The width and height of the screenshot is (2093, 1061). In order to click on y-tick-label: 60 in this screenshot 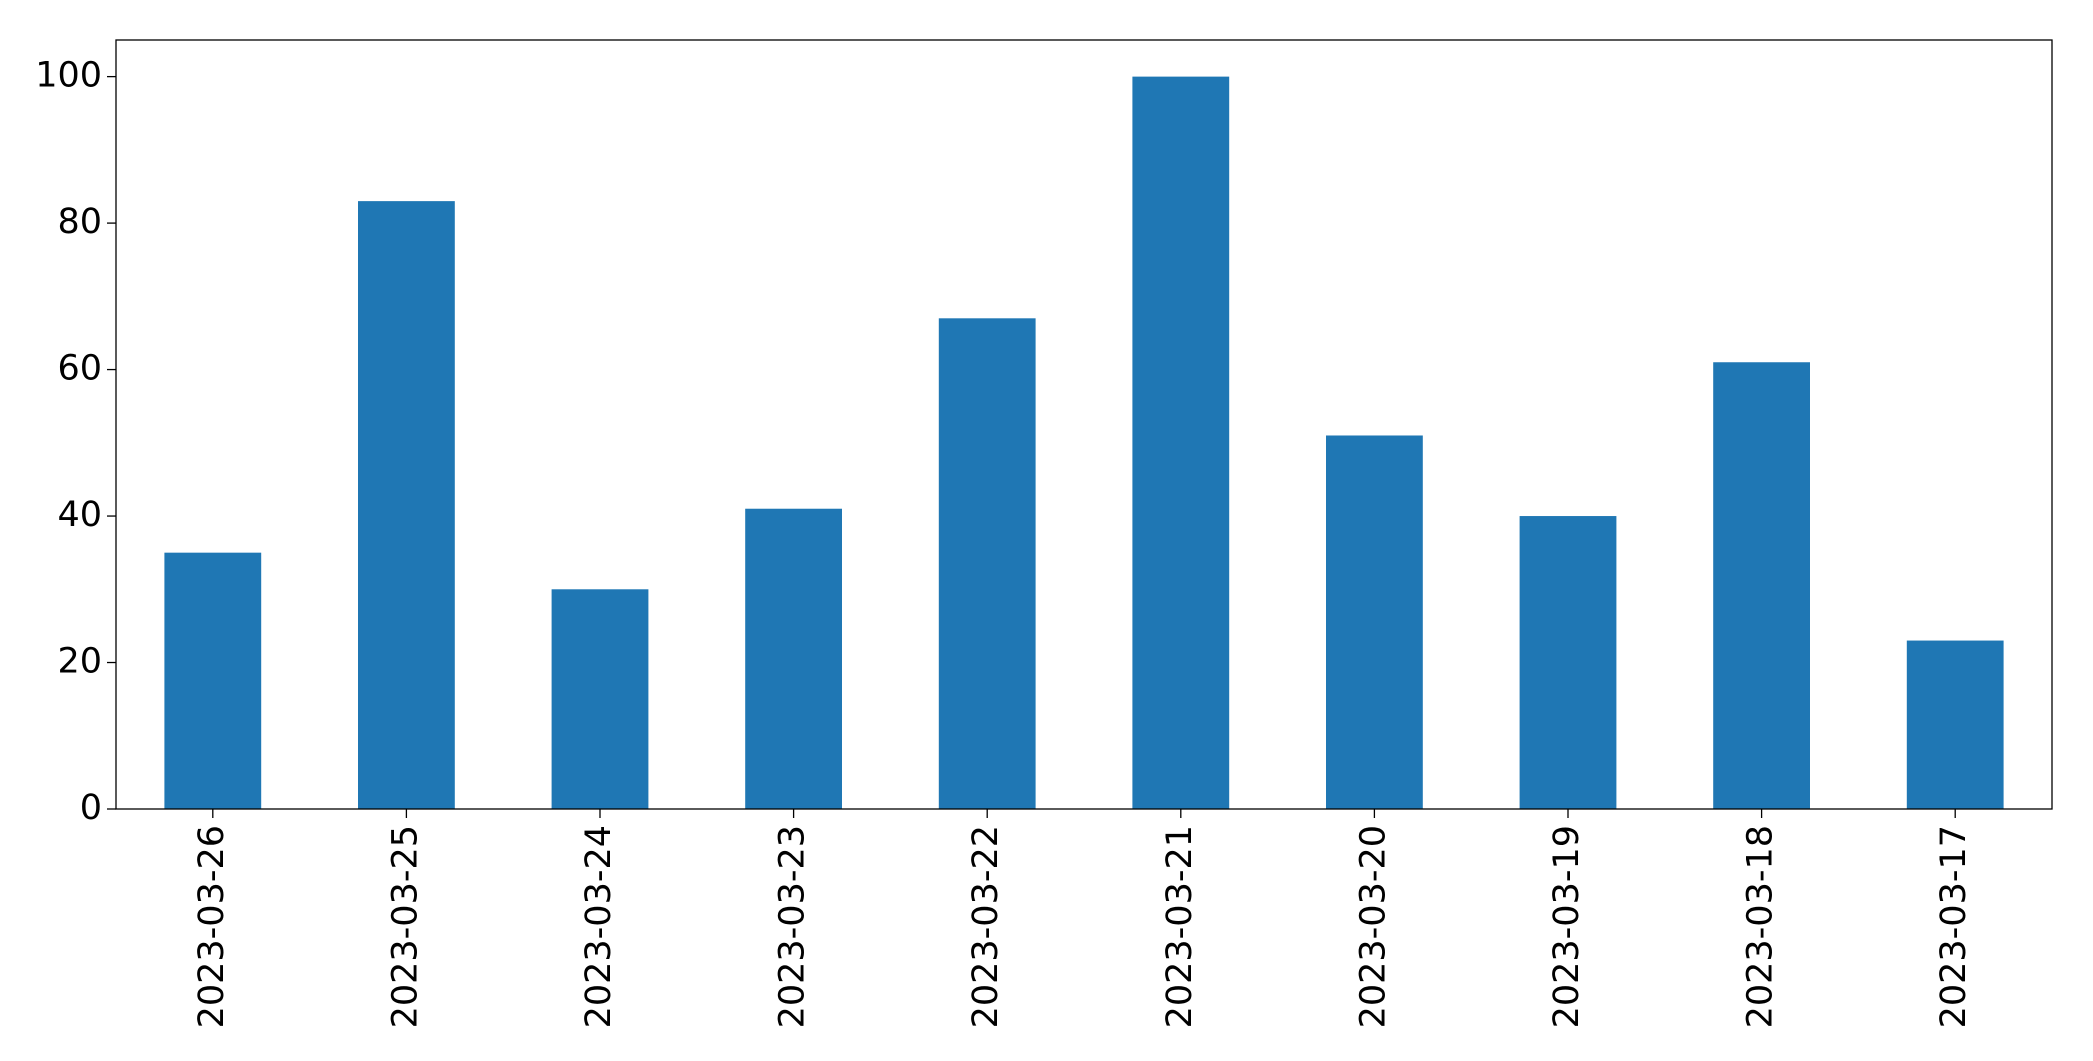, I will do `click(79, 369)`.